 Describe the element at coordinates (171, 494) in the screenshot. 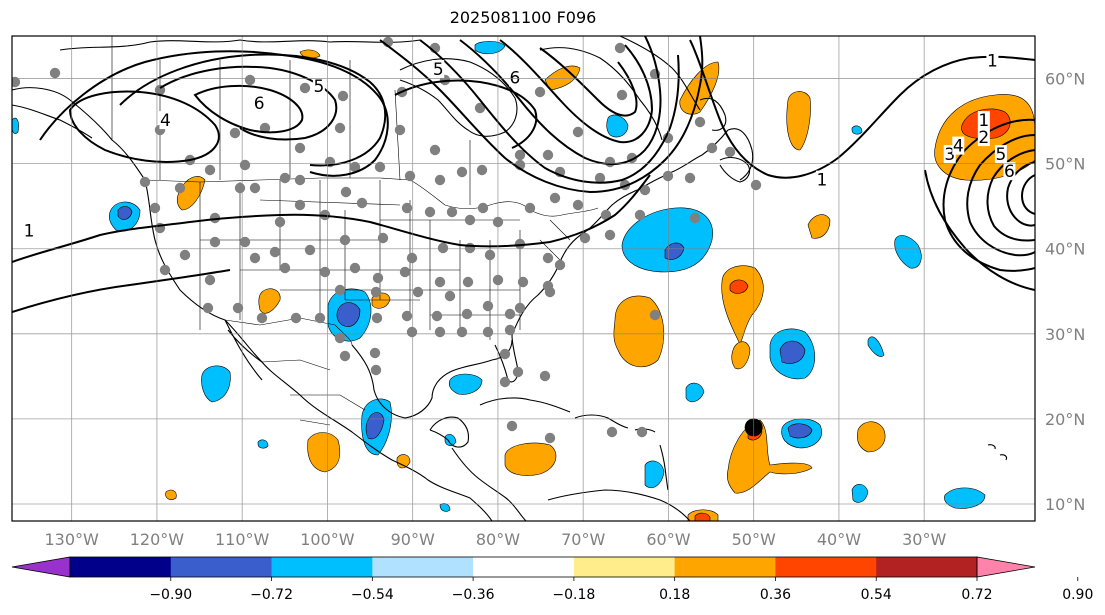

I see `shade-orange-pacific` at that location.